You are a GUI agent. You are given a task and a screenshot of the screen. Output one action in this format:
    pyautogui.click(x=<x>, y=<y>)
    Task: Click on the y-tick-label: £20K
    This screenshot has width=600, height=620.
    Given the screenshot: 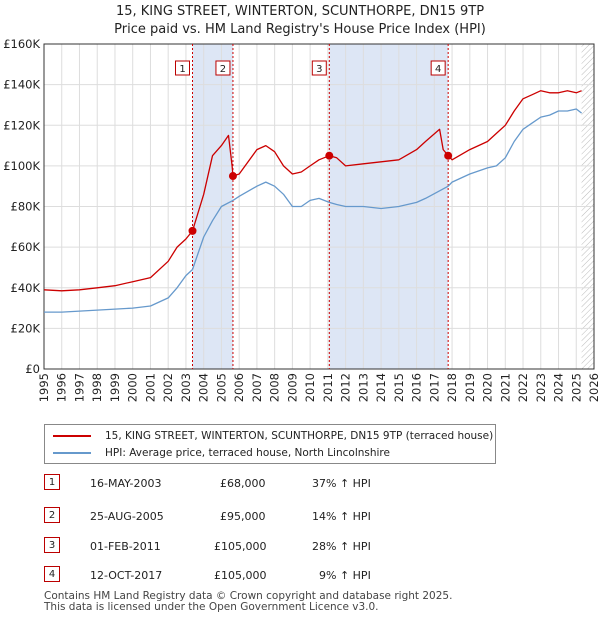 What is the action you would take?
    pyautogui.click(x=26, y=328)
    